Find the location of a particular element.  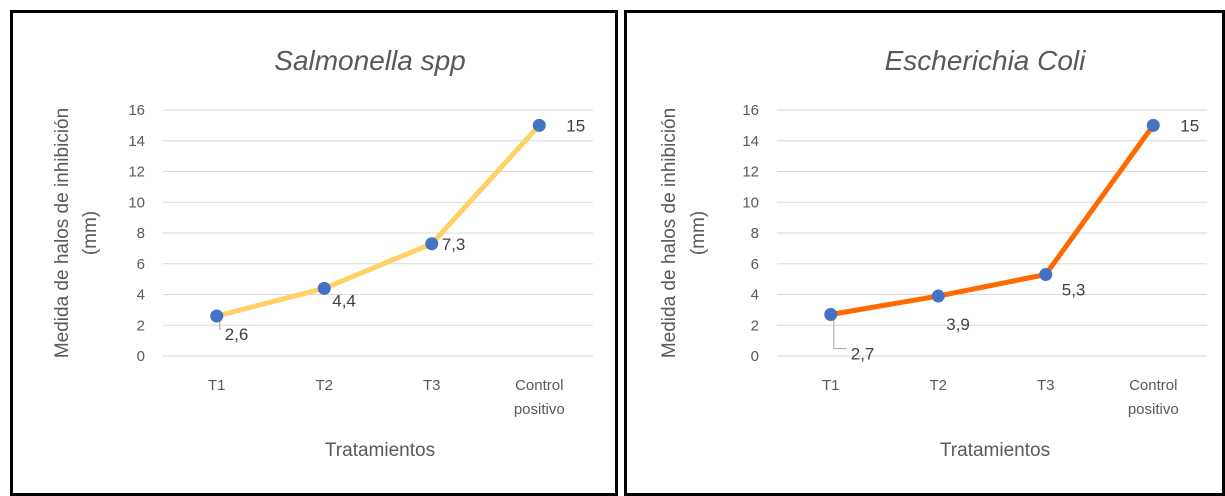

data-label: 7,3 is located at coordinates (454, 244).